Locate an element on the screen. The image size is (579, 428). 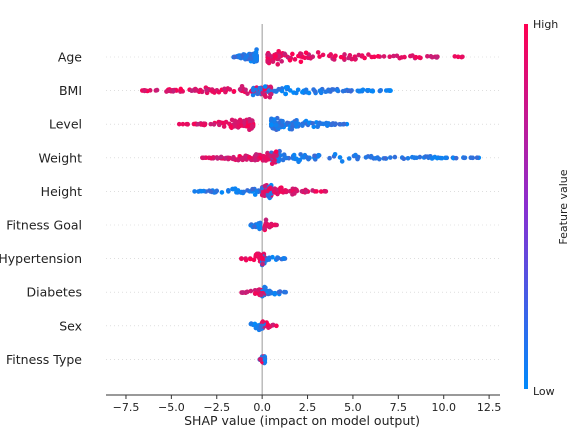
x-tick-label: 0.0 is located at coordinates (262, 407).